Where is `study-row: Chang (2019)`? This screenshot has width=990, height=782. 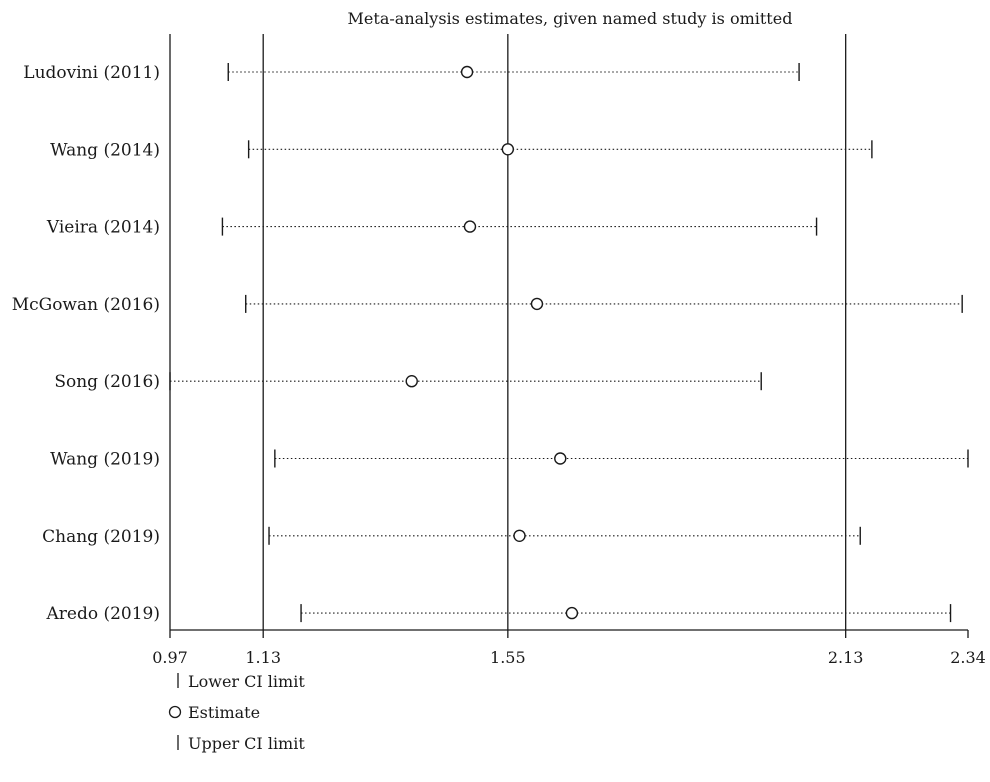
study-row: Chang (2019) is located at coordinates (451, 536).